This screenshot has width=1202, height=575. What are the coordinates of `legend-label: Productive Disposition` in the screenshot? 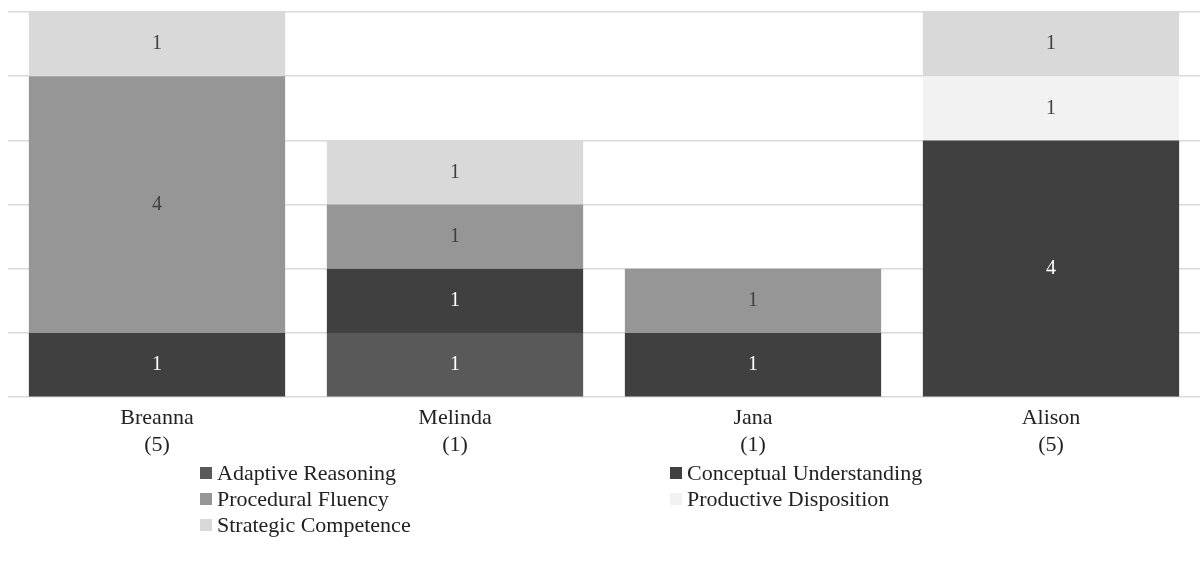 It's located at (788, 499).